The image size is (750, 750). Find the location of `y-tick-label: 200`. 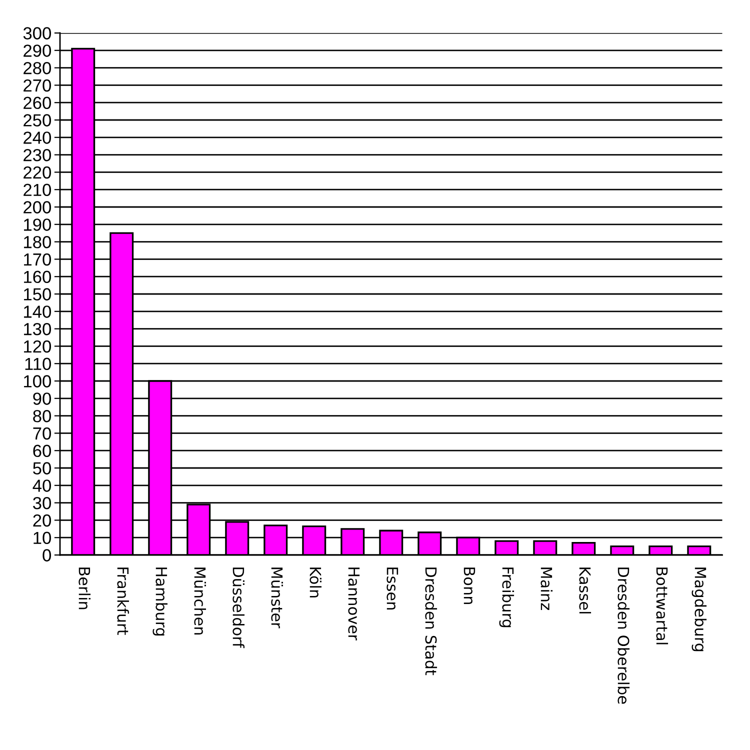

y-tick-label: 200 is located at coordinates (37, 207).